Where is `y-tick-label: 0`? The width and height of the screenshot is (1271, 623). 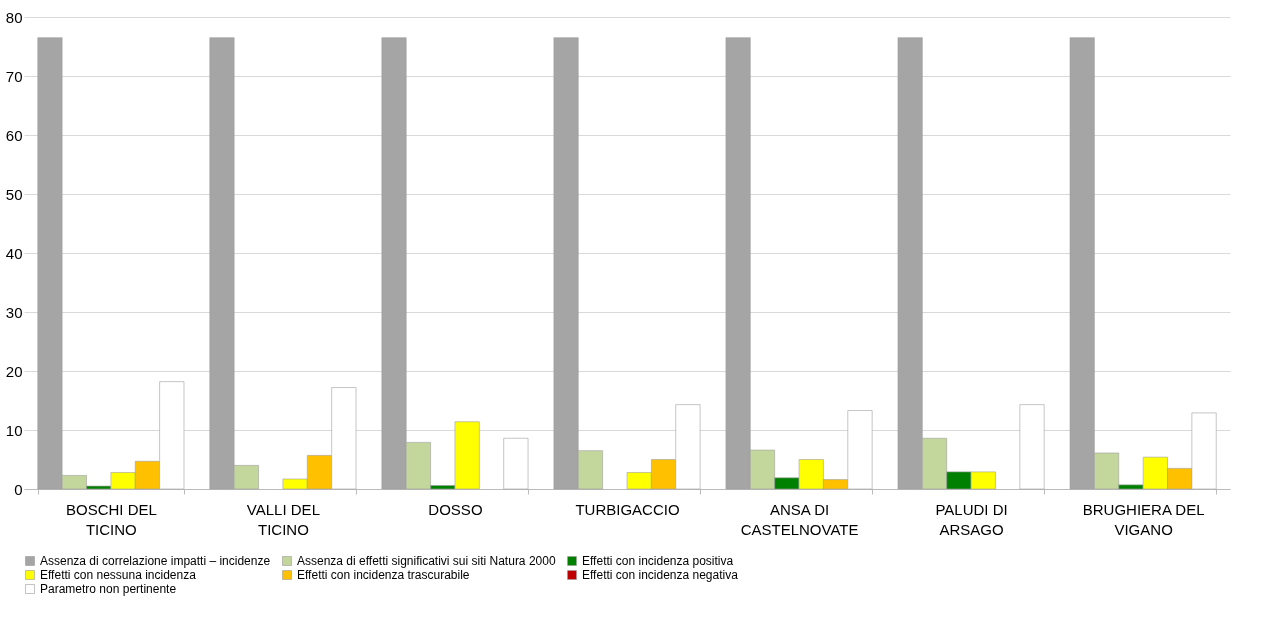 y-tick-label: 0 is located at coordinates (18, 489).